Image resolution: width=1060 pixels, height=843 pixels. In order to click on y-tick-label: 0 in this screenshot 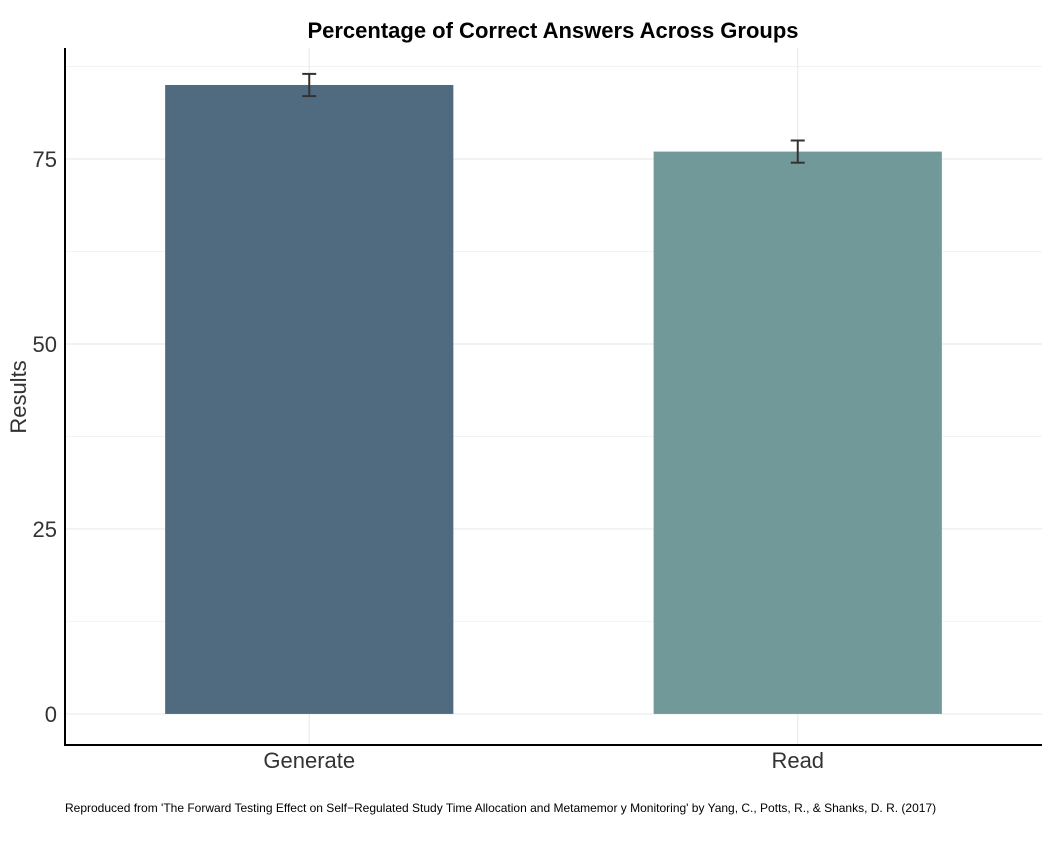, I will do `click(51, 714)`.